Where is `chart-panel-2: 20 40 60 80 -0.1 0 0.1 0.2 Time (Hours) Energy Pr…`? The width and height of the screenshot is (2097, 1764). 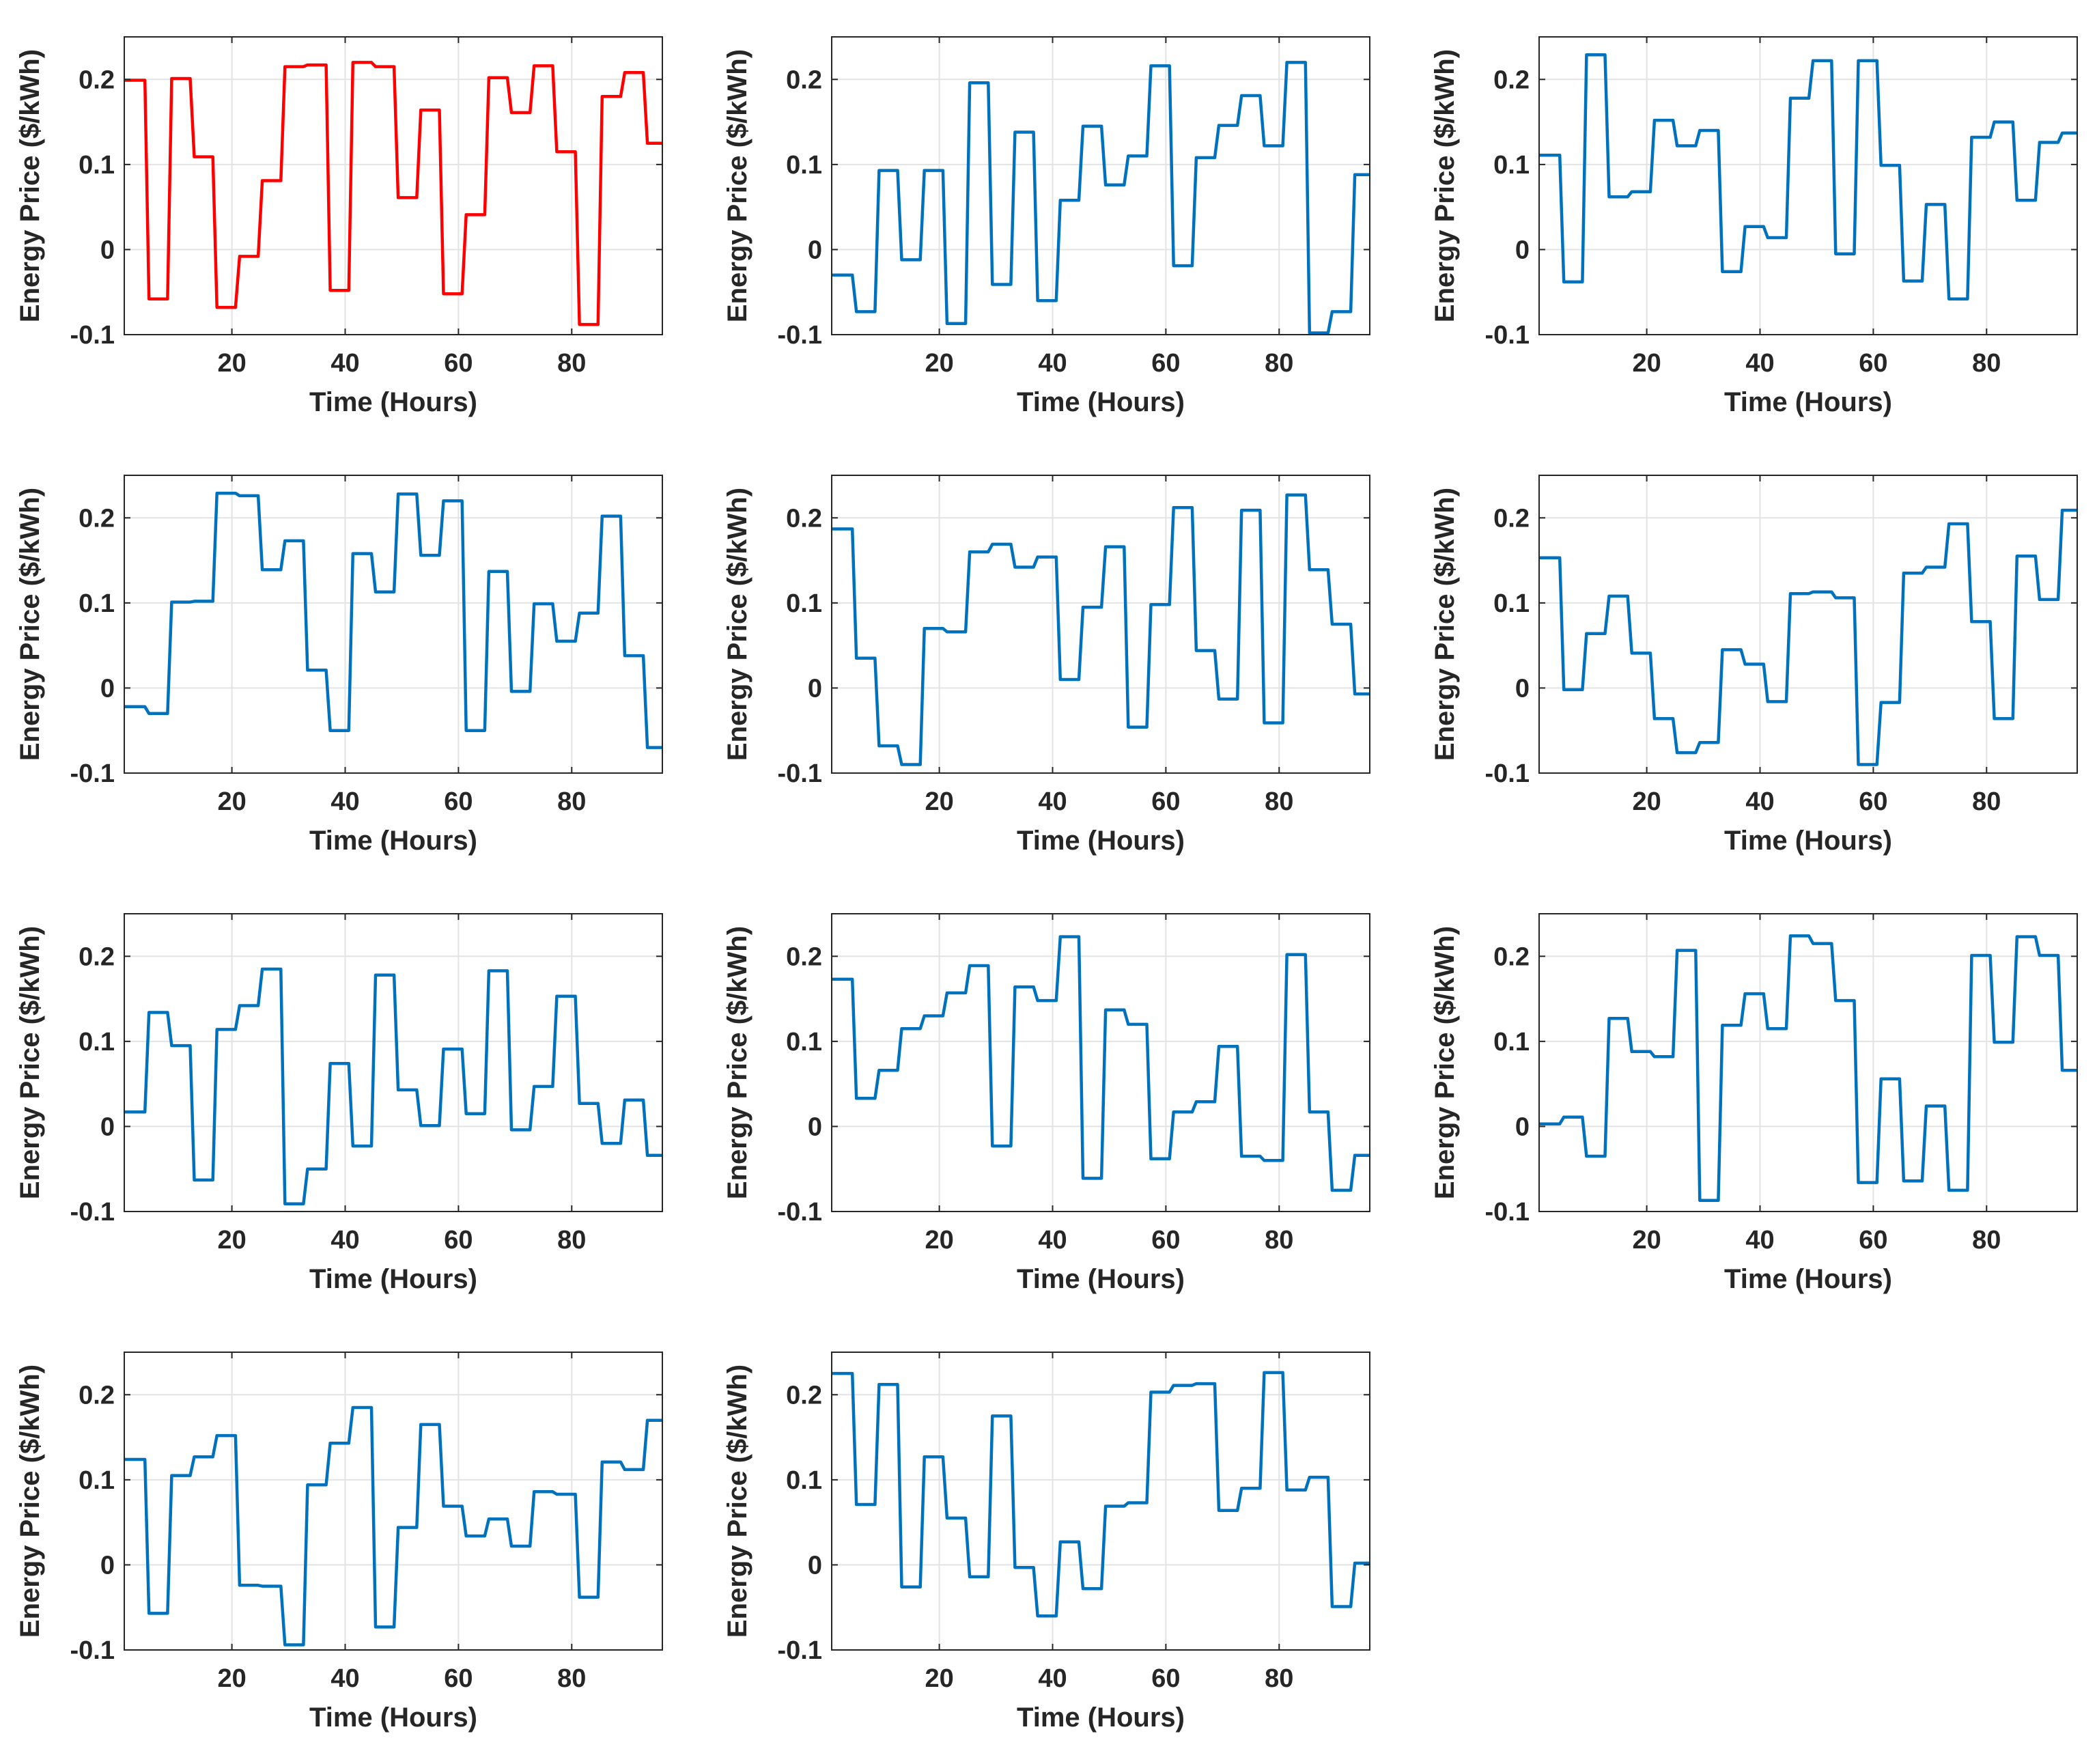
chart-panel-2: 20 40 60 80 -0.1 0 0.1 0.2 Time (Hours) Energy Pr… is located at coordinates (1046, 226).